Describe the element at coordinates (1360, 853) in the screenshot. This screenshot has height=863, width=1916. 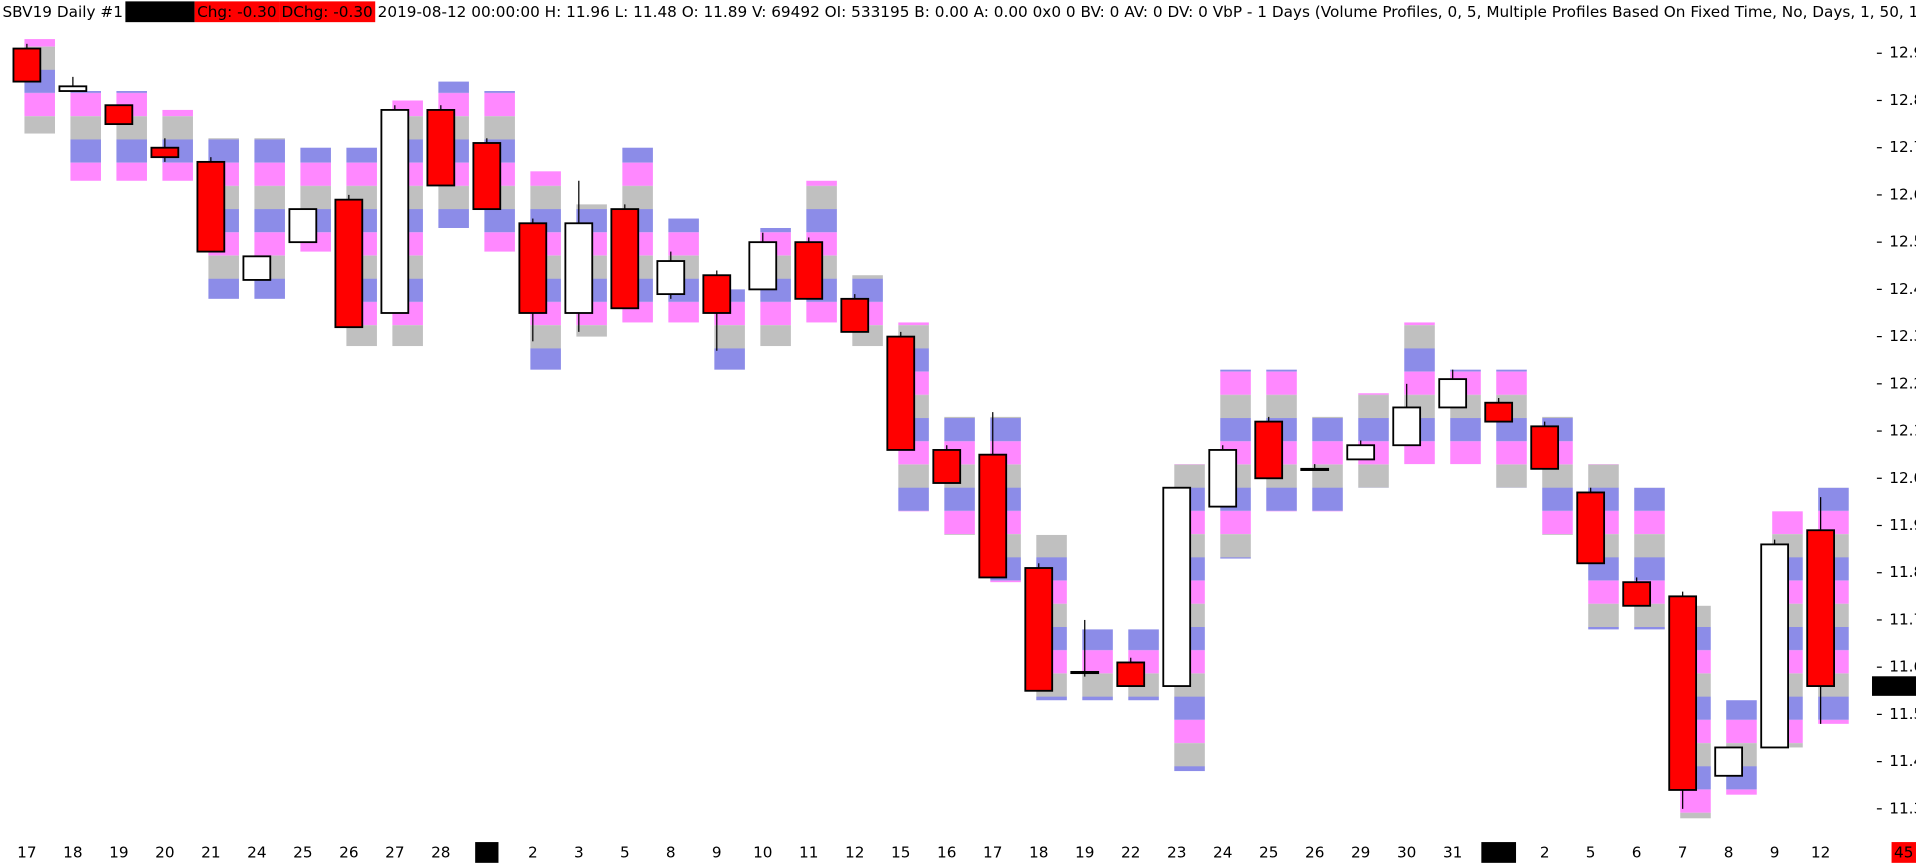
I see `x-tick-label: 29` at that location.